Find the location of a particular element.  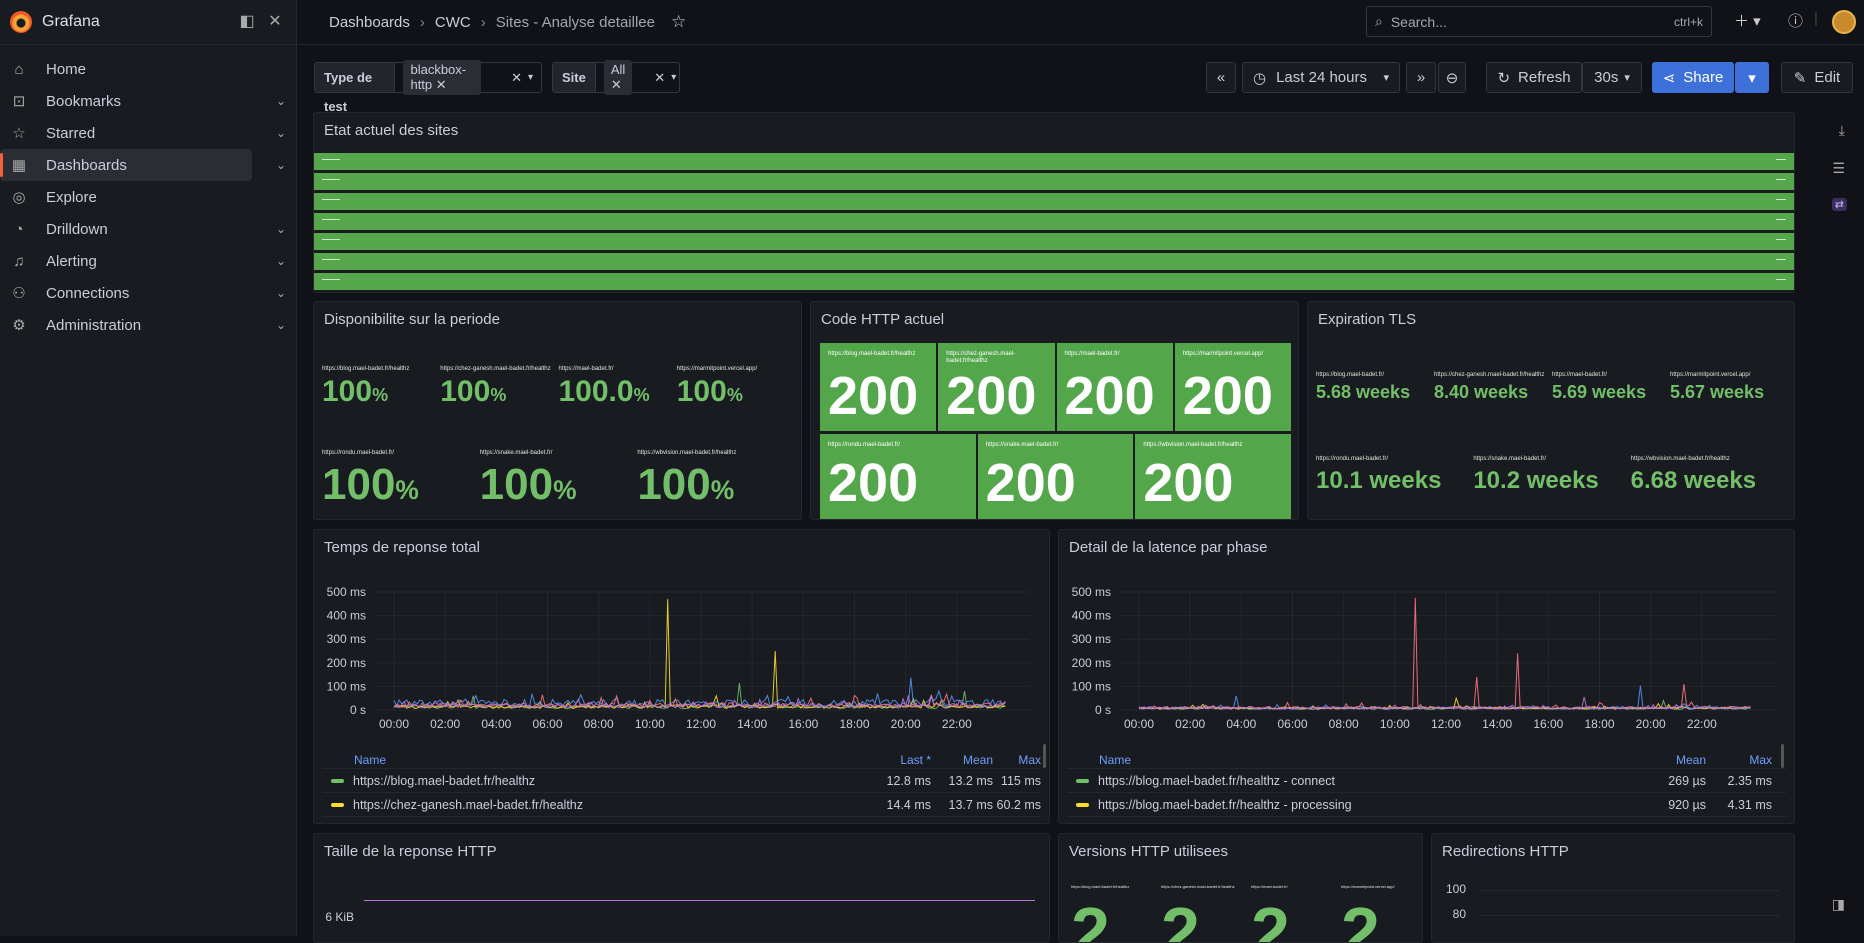

availability-stat: https://rondu.mael-badet.fr/ 100% is located at coordinates (399, 478).